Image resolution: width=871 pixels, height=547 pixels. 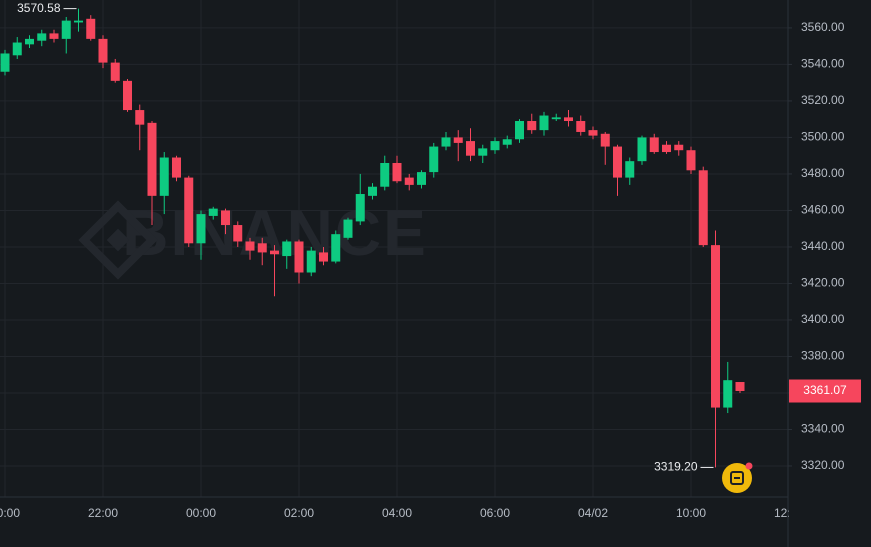 What do you see at coordinates (823, 465) in the screenshot?
I see `y-tick-label: 3320.00` at bounding box center [823, 465].